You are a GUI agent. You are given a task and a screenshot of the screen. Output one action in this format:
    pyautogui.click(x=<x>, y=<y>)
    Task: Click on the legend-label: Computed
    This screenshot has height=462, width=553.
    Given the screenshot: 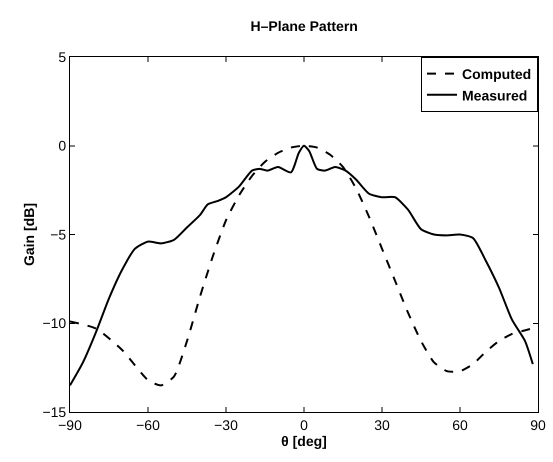 What is the action you would take?
    pyautogui.click(x=497, y=74)
    